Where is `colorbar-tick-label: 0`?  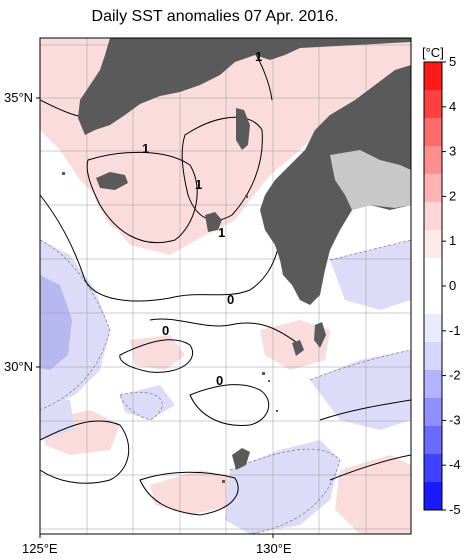 colorbar-tick-label: 0 is located at coordinates (452, 285).